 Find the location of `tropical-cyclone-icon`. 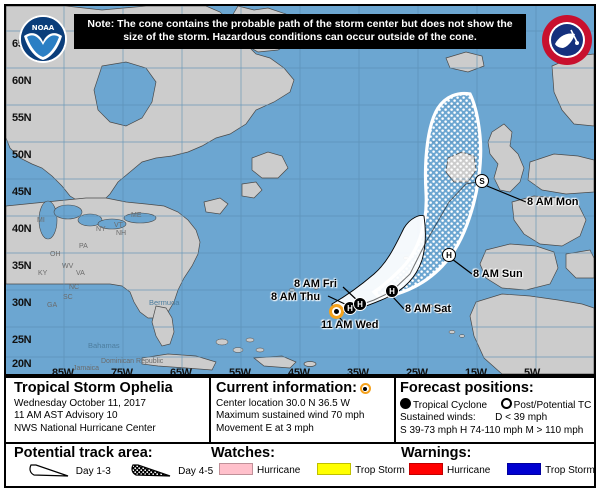

tropical-cyclone-icon is located at coordinates (405, 403).